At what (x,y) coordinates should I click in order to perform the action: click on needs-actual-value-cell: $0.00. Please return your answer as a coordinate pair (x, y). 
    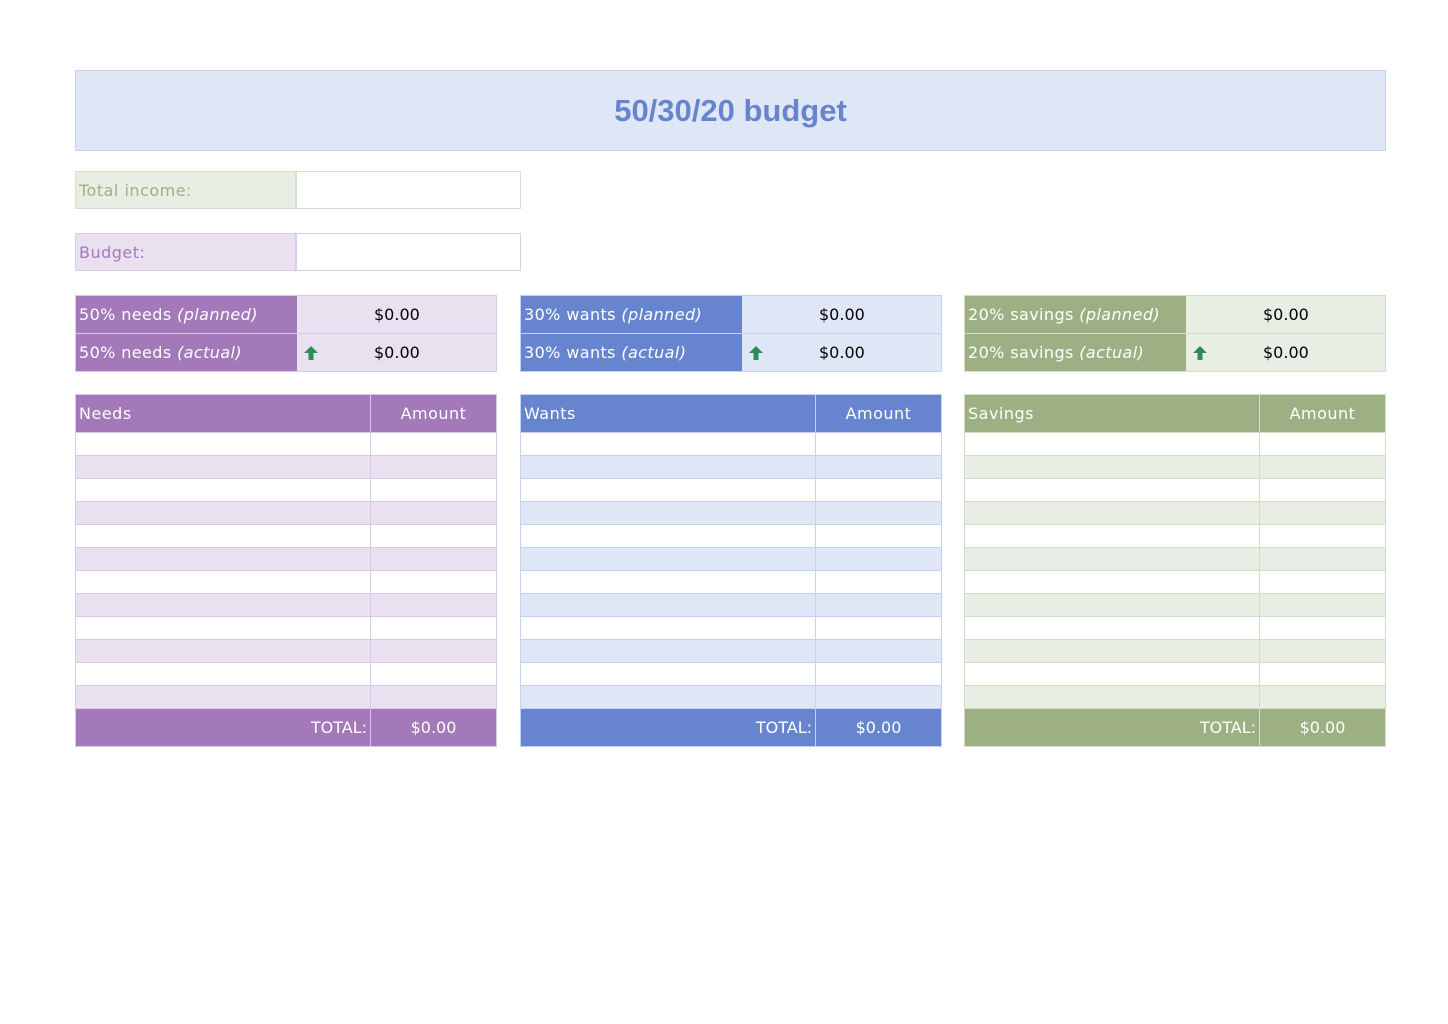
    Looking at the image, I should click on (396, 352).